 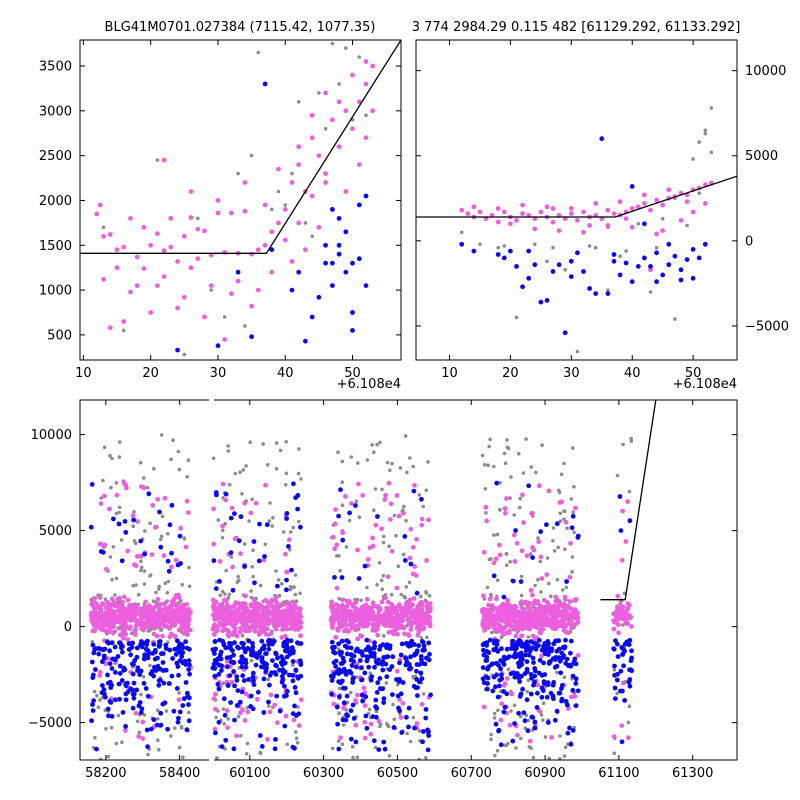 I want to click on x-tick-label: 30, so click(x=571, y=373).